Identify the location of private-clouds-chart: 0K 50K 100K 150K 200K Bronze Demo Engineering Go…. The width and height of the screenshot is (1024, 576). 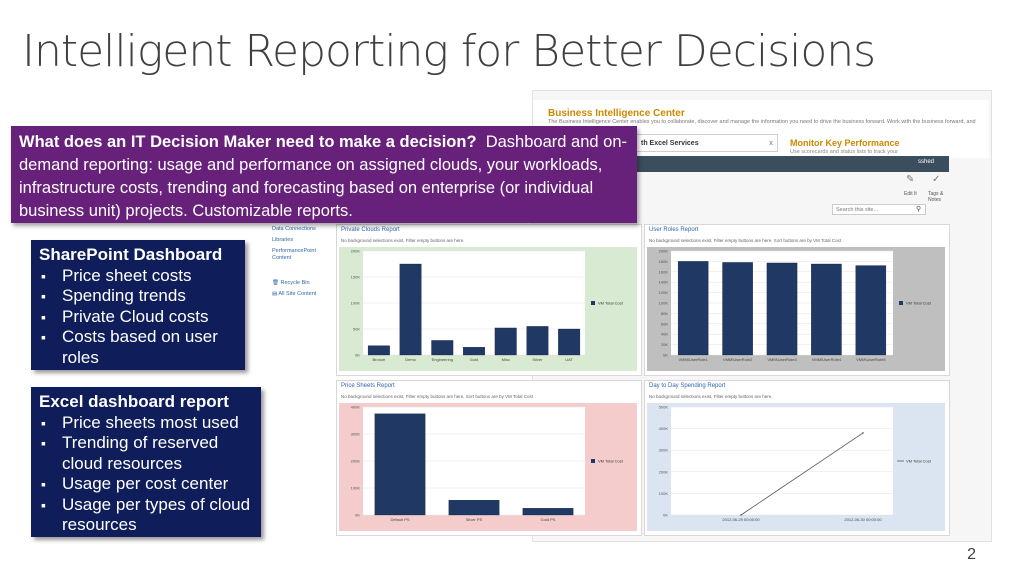
(488, 309).